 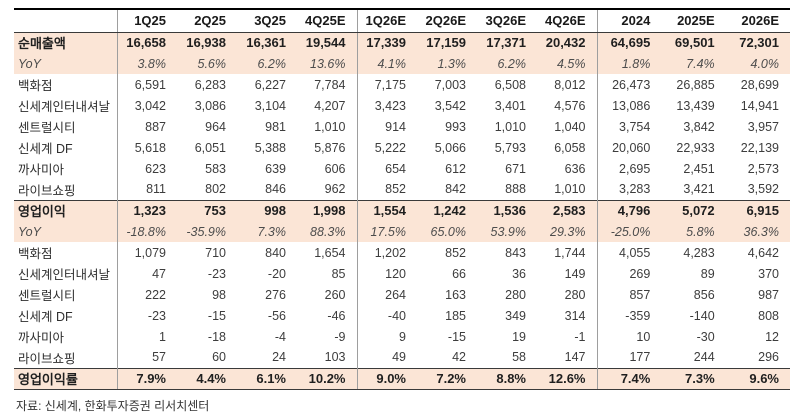 I want to click on value-cell: -25.0%, so click(x=629, y=231).